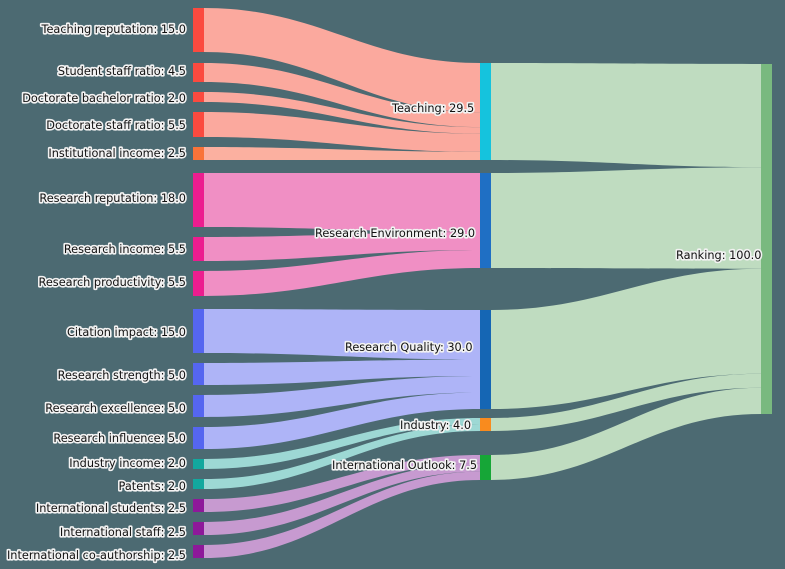  I want to click on label-text: Research Environment: 29.0, so click(395, 233).